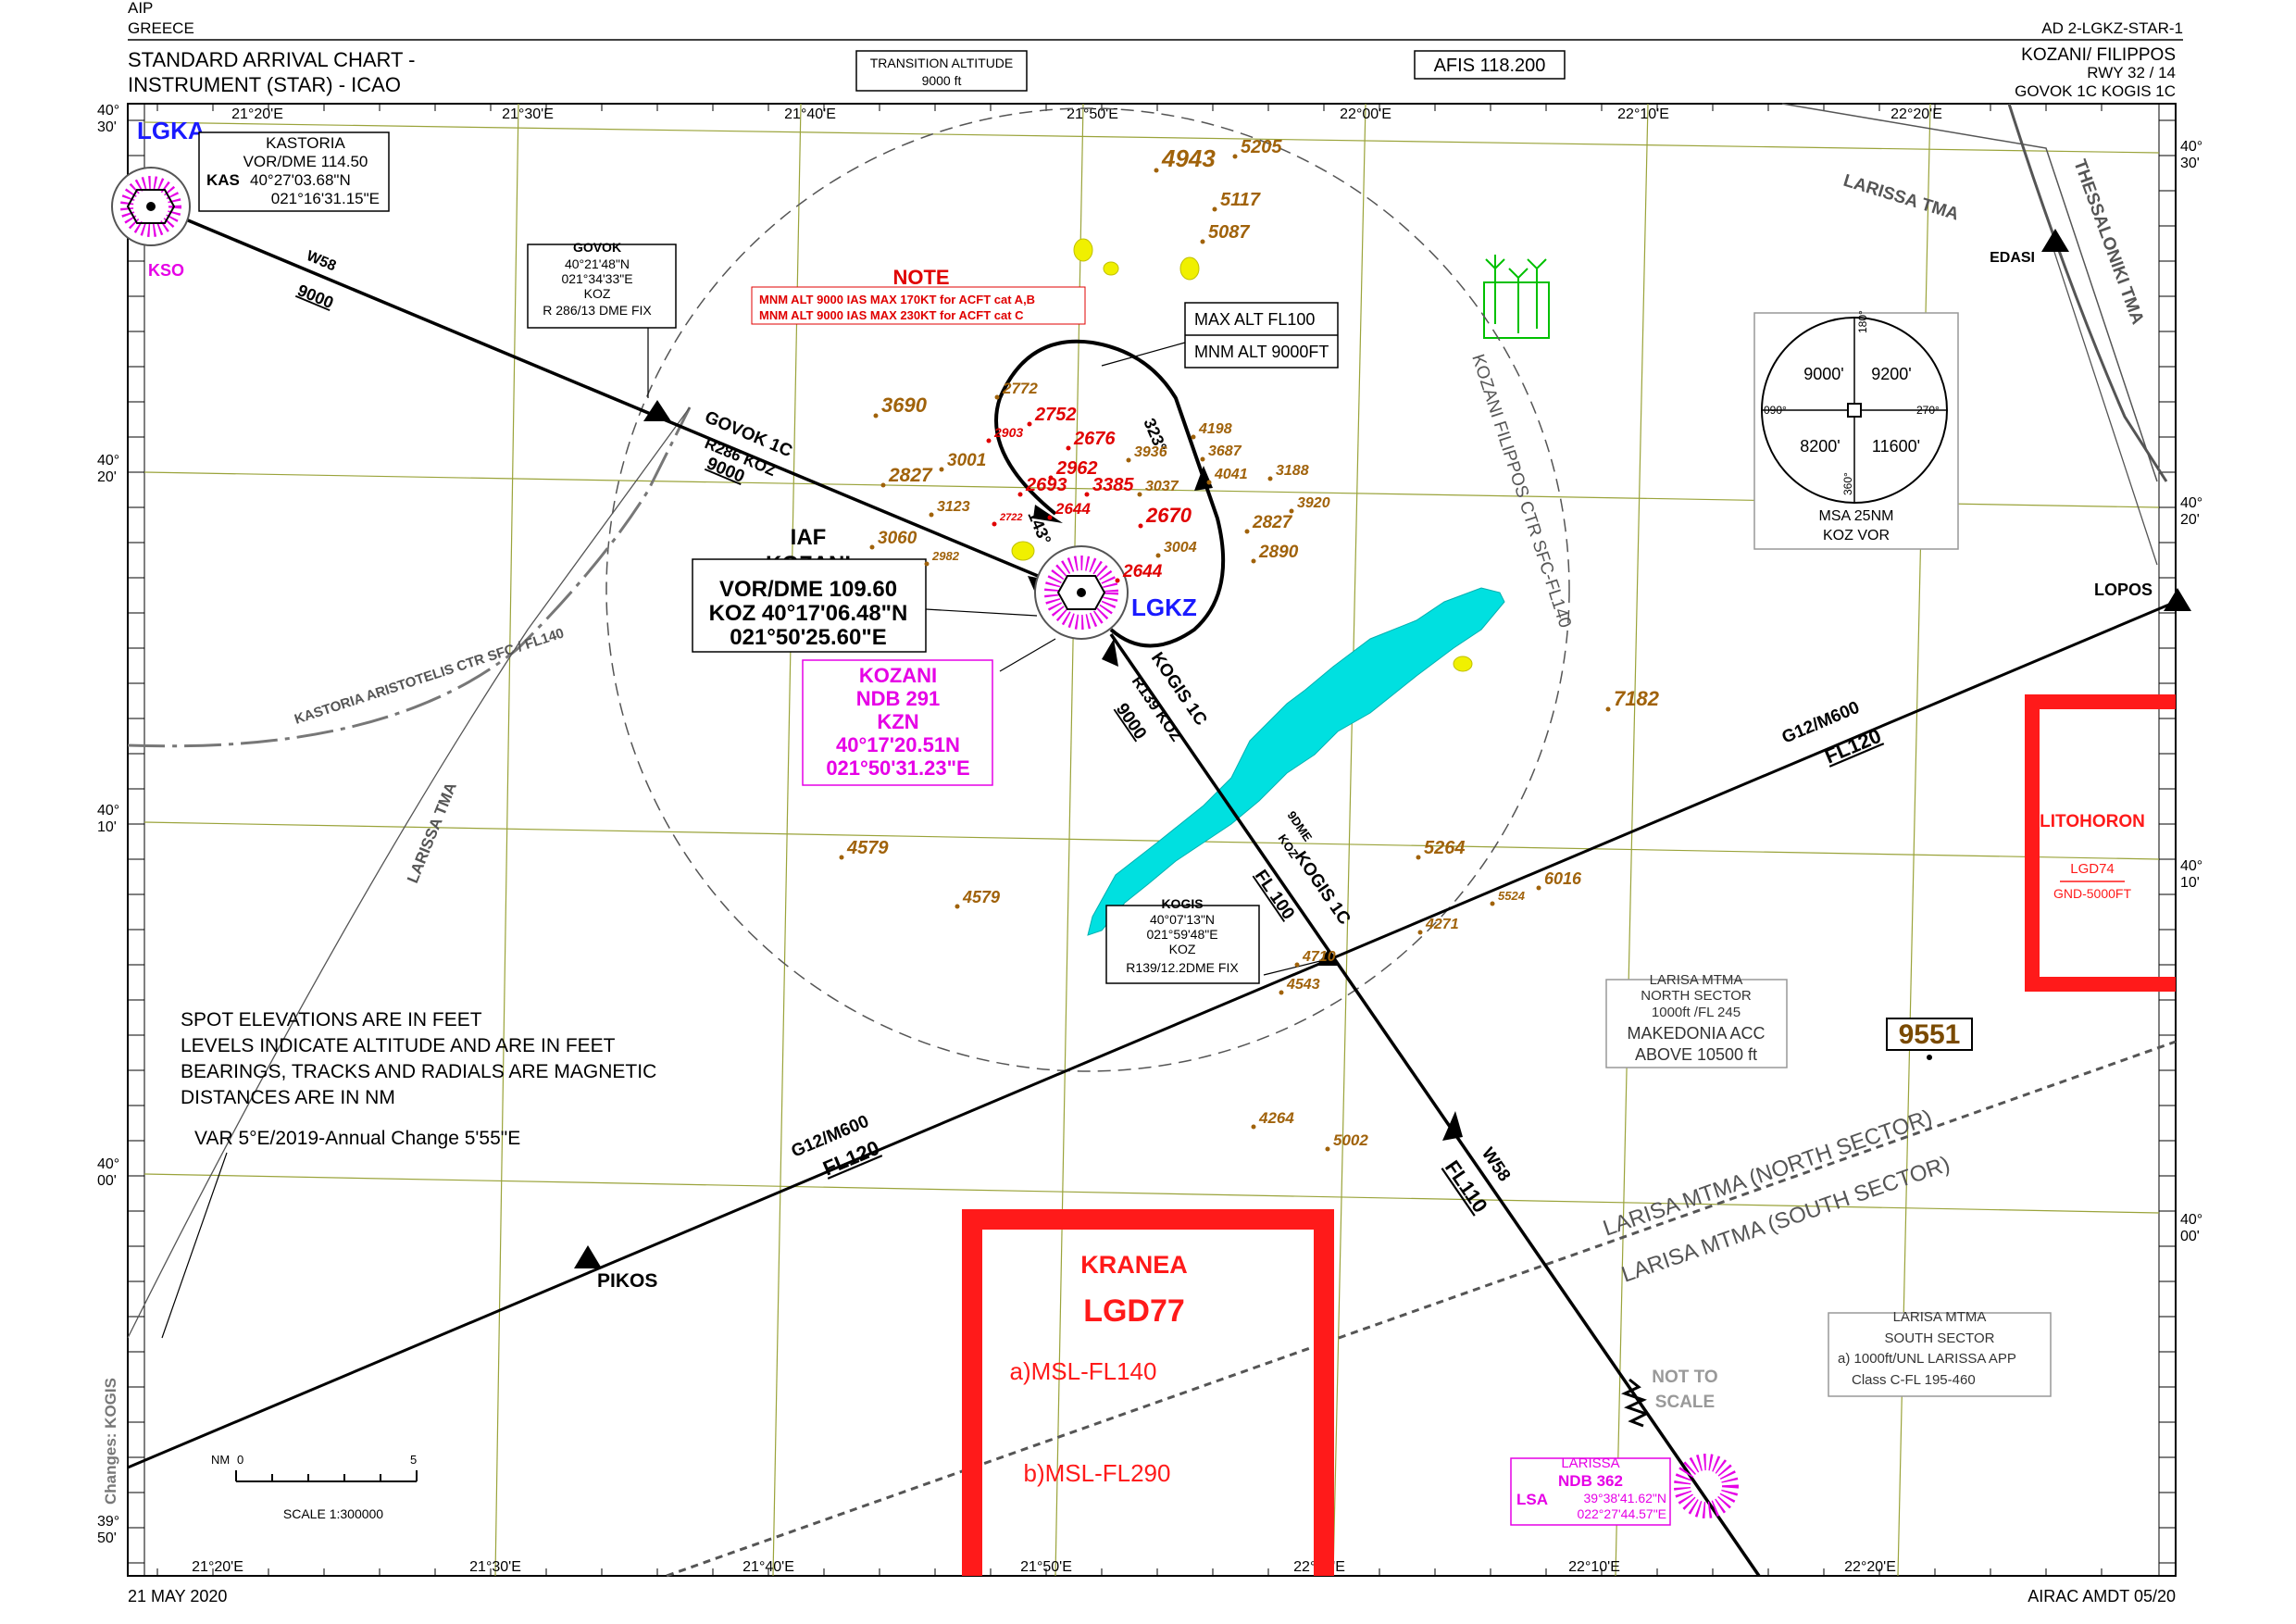 The height and width of the screenshot is (1624, 2296). Describe the element at coordinates (1231, 474) in the screenshot. I see `spot-height: 4041` at that location.